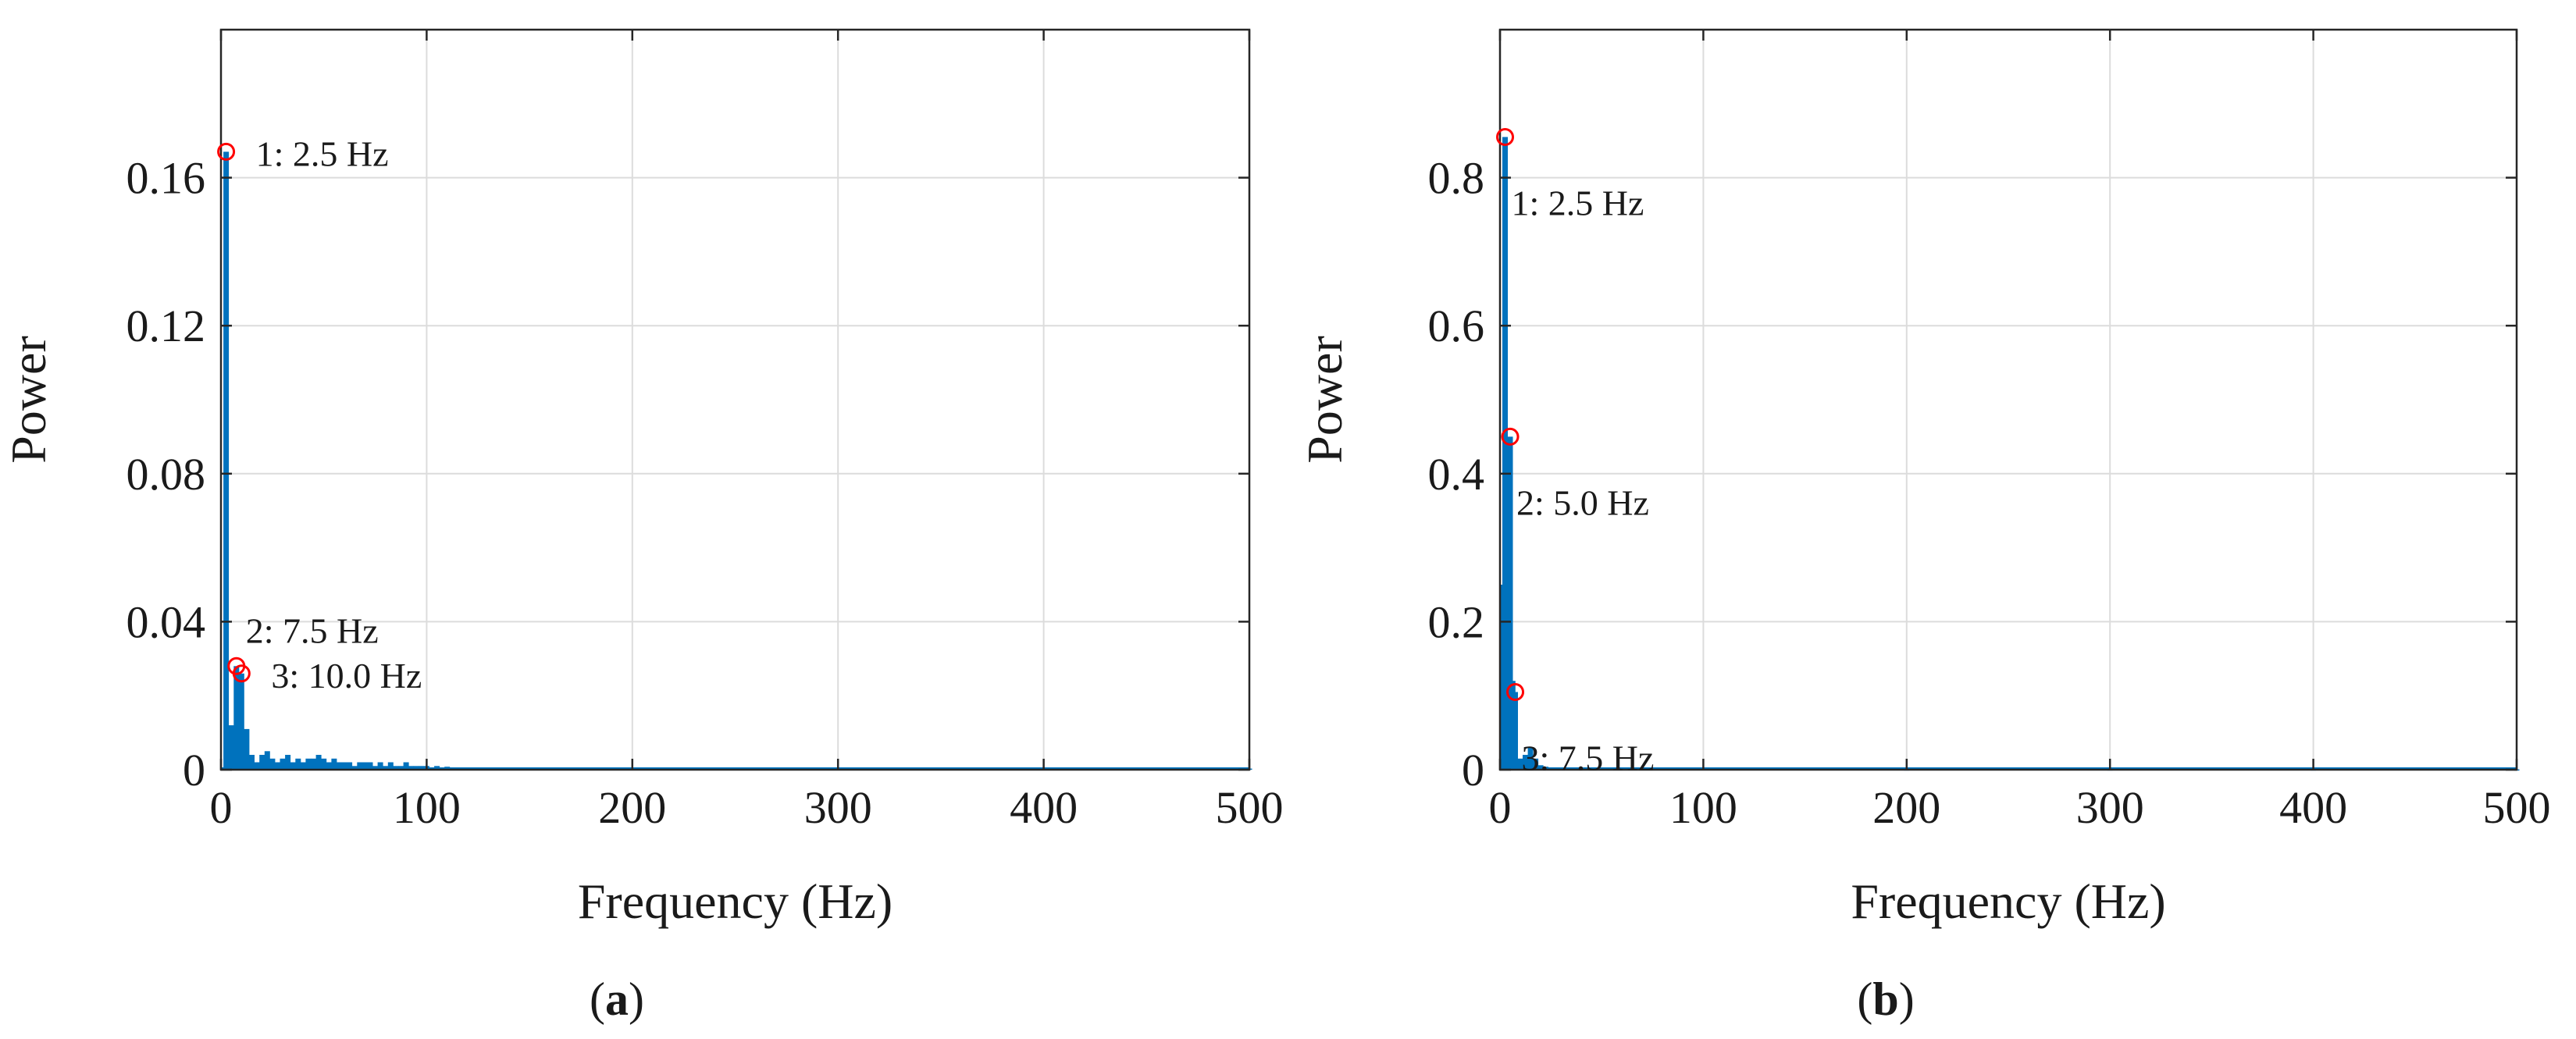 Image resolution: width=2576 pixels, height=1039 pixels. I want to click on peak-label: 2: 7.5 Hz, so click(312, 630).